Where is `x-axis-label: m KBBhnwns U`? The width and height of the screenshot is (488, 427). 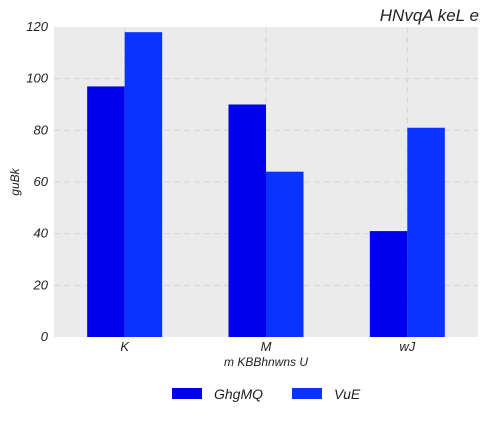
x-axis-label: m KBBhnwns U is located at coordinates (266, 362).